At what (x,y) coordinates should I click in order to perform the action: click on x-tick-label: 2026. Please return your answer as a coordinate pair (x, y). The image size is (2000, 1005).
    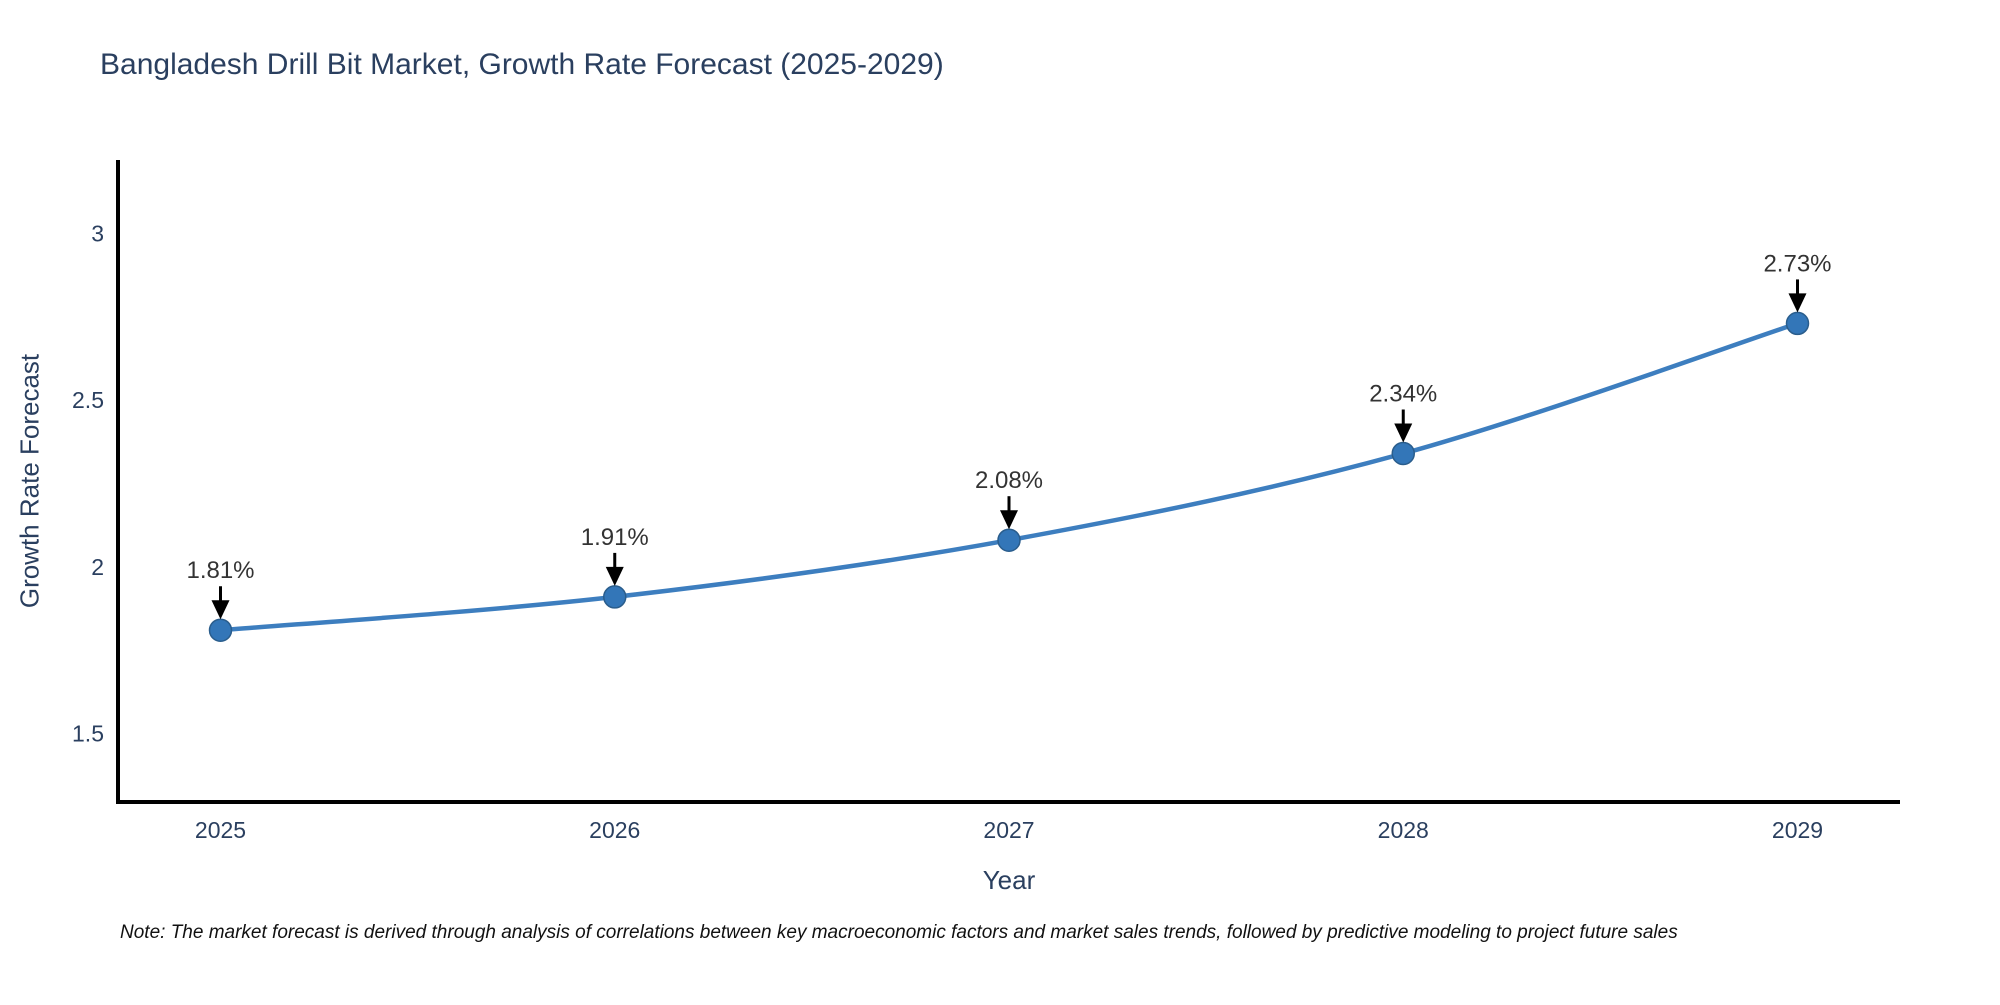
    Looking at the image, I should click on (614, 830).